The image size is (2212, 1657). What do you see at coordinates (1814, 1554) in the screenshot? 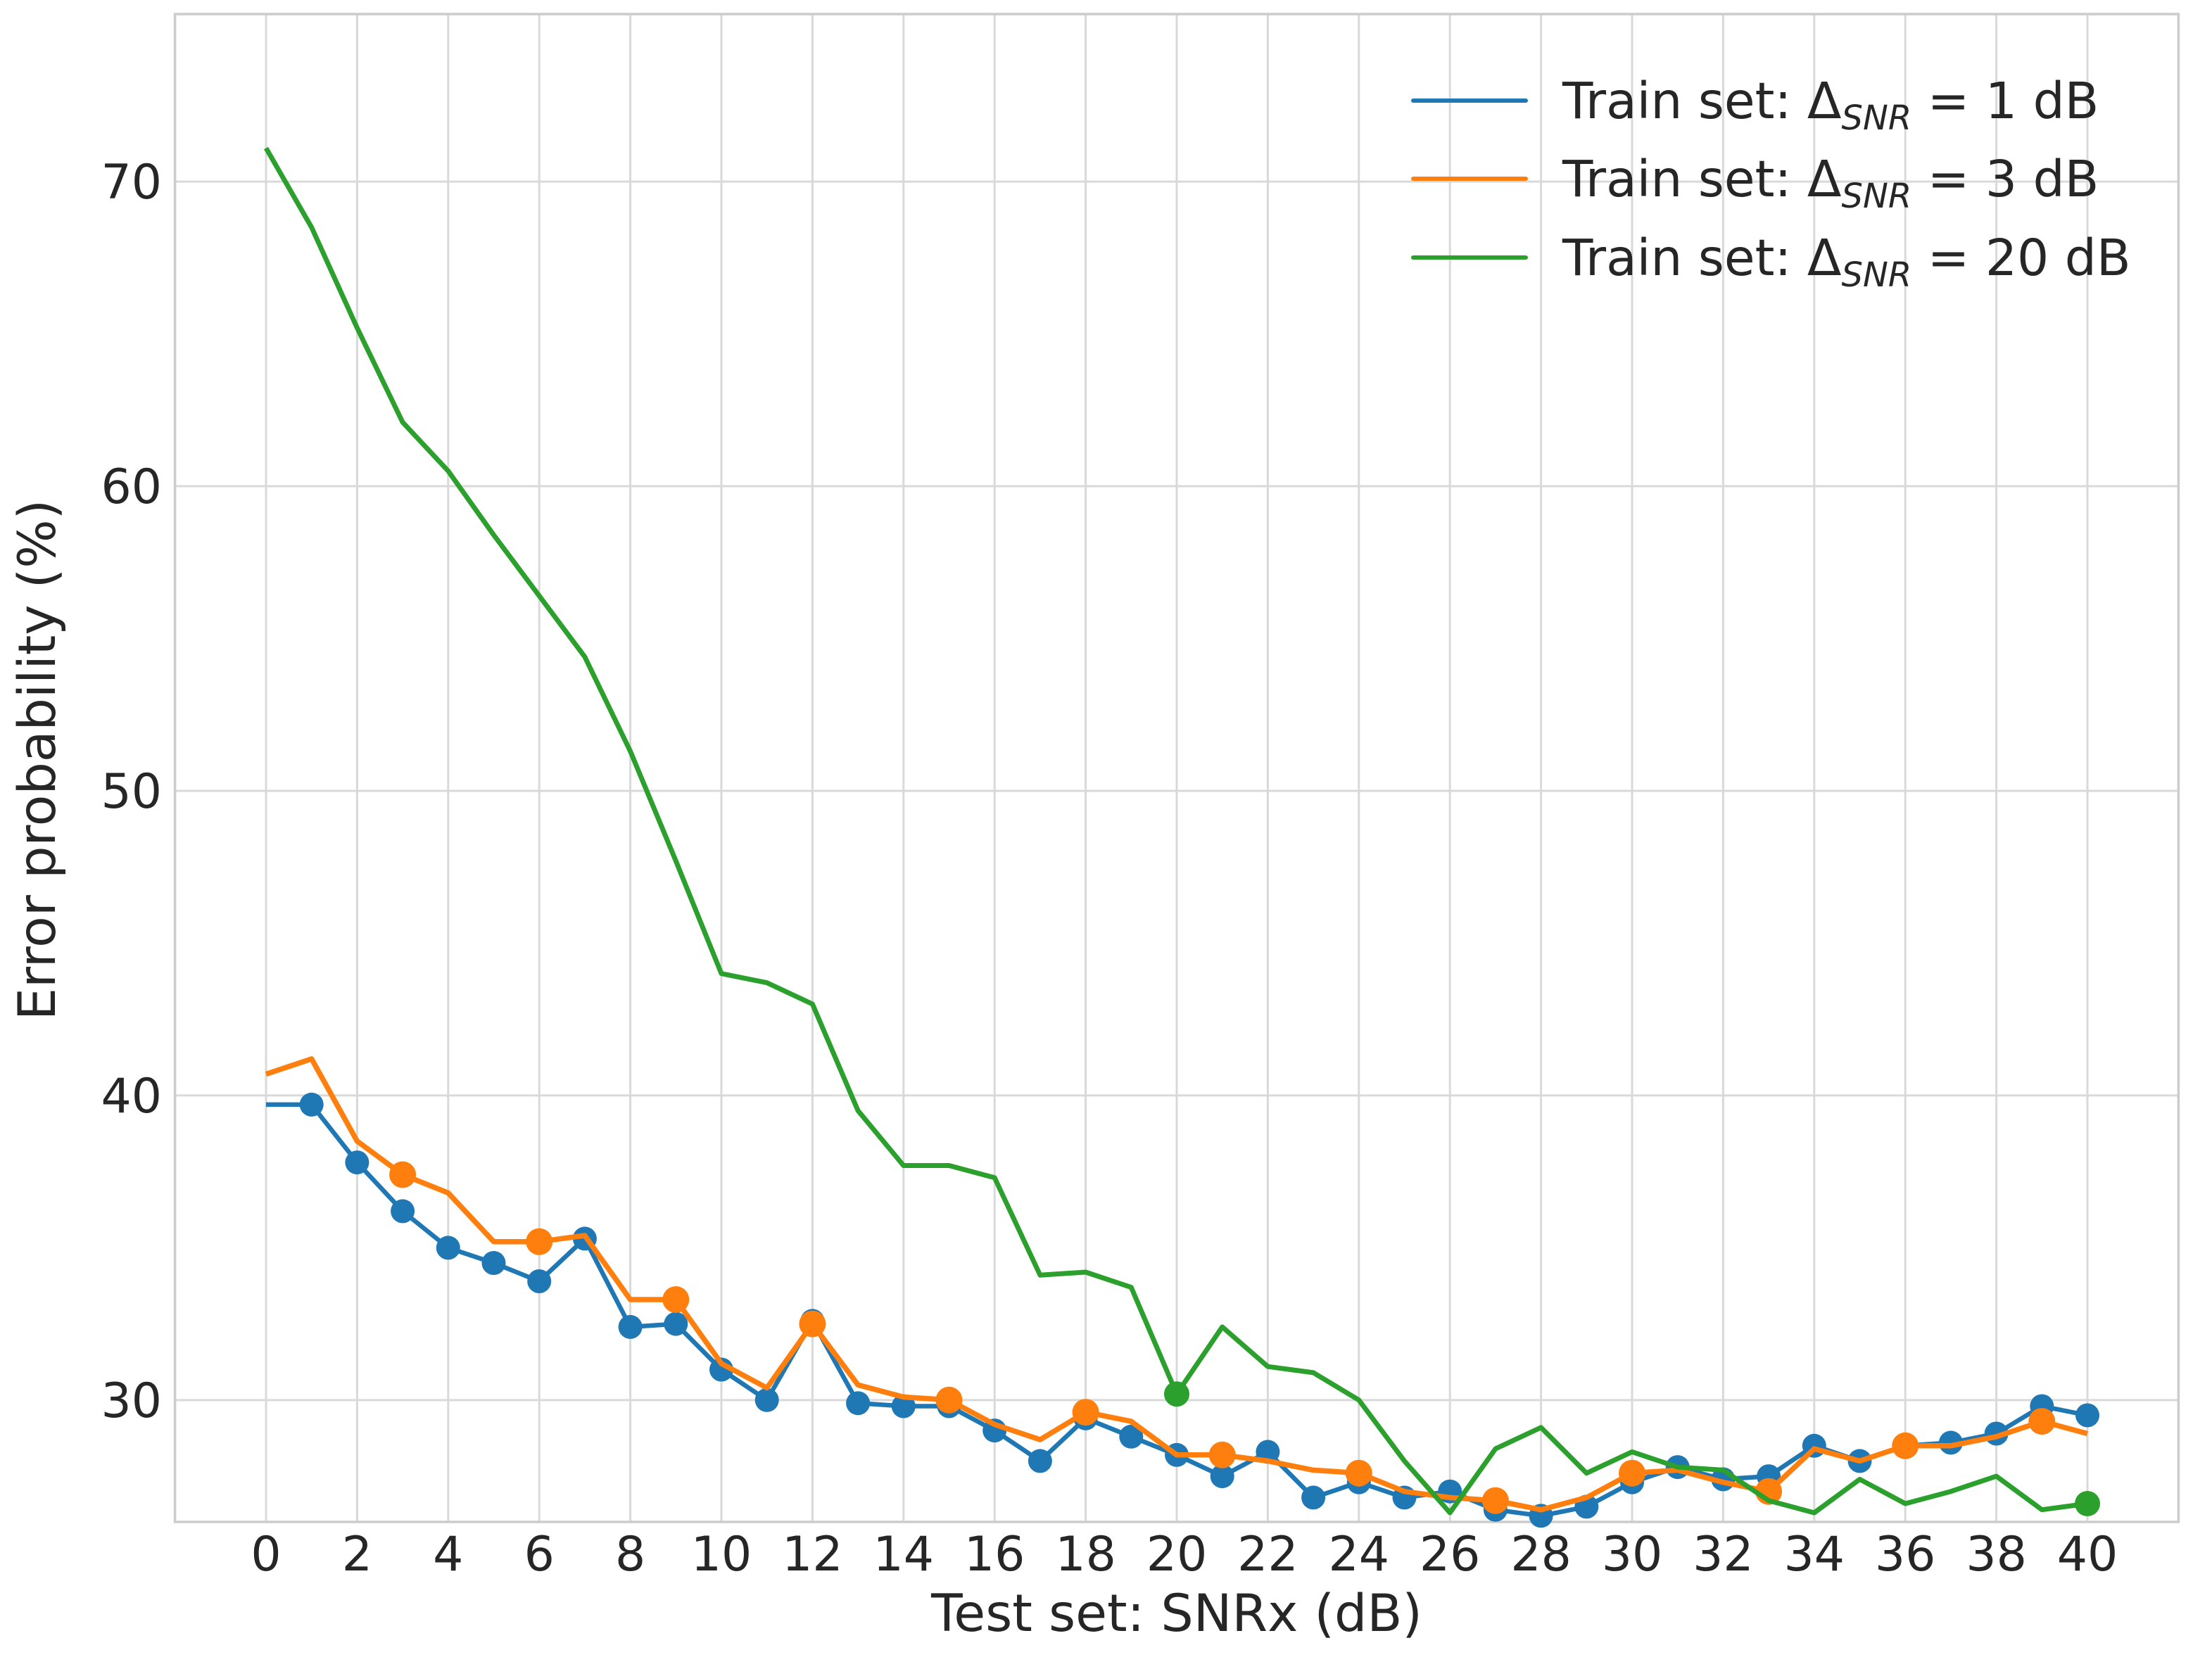
I see `x-tick-label: 34` at bounding box center [1814, 1554].